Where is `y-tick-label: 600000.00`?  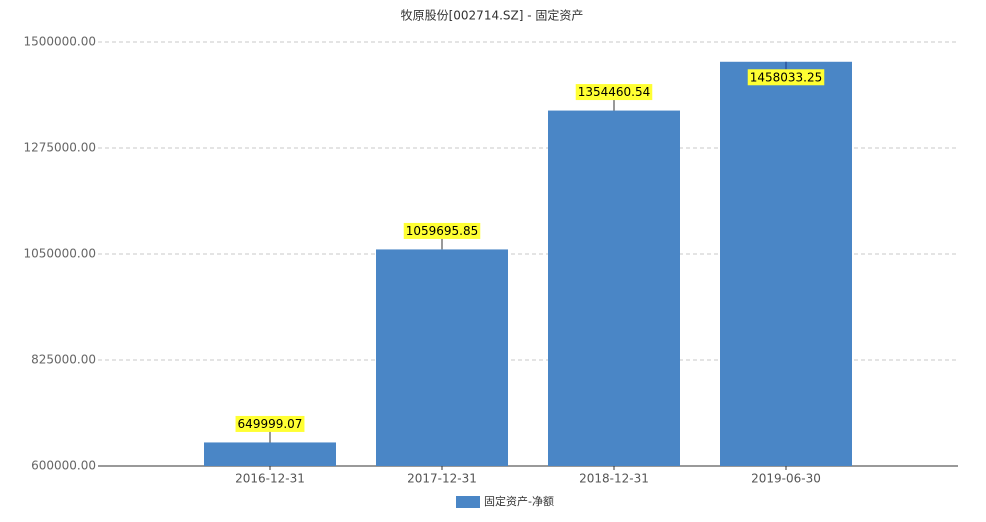 y-tick-label: 600000.00 is located at coordinates (63, 466).